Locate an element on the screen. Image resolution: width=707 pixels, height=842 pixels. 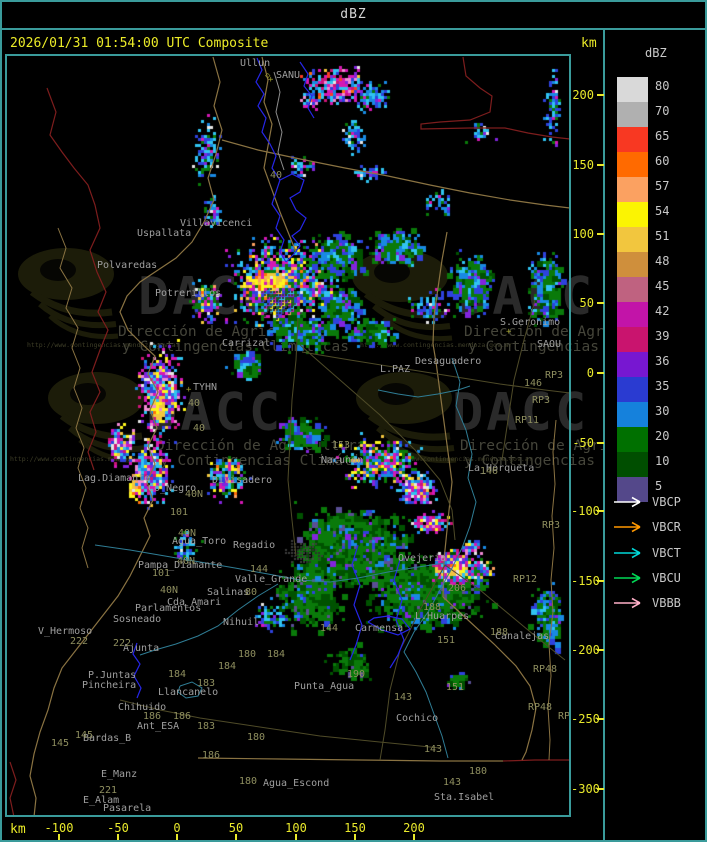
legend-swatch-label: 57 is located at coordinates (662, 186).